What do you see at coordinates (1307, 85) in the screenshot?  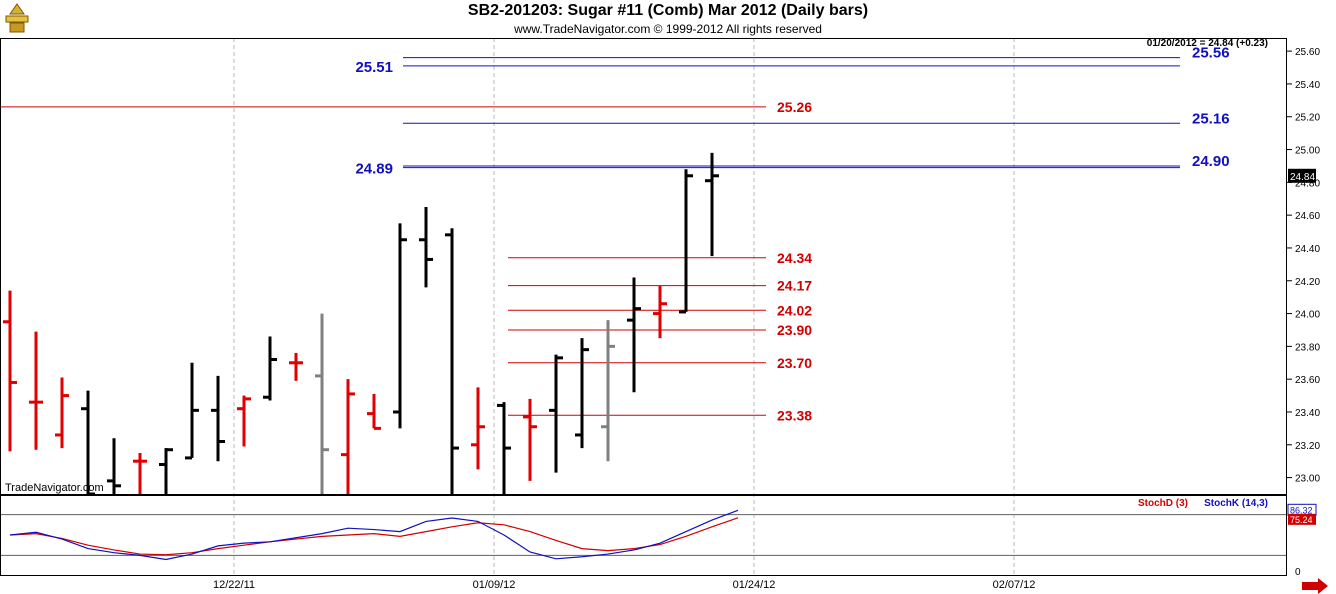 I see `y-tick-label: 25.40` at bounding box center [1307, 85].